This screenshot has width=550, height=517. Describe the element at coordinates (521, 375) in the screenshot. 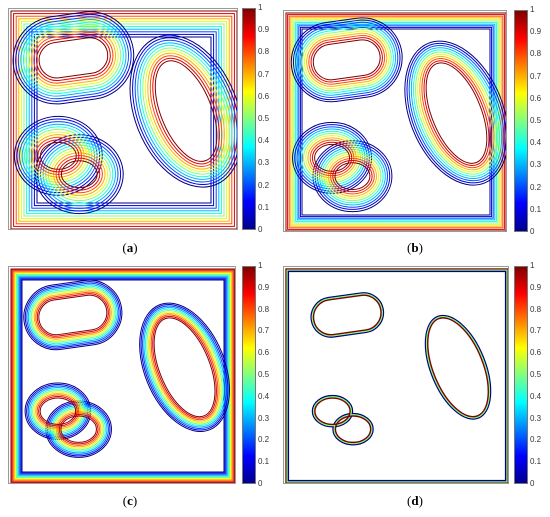

I see `colorbar-d` at that location.